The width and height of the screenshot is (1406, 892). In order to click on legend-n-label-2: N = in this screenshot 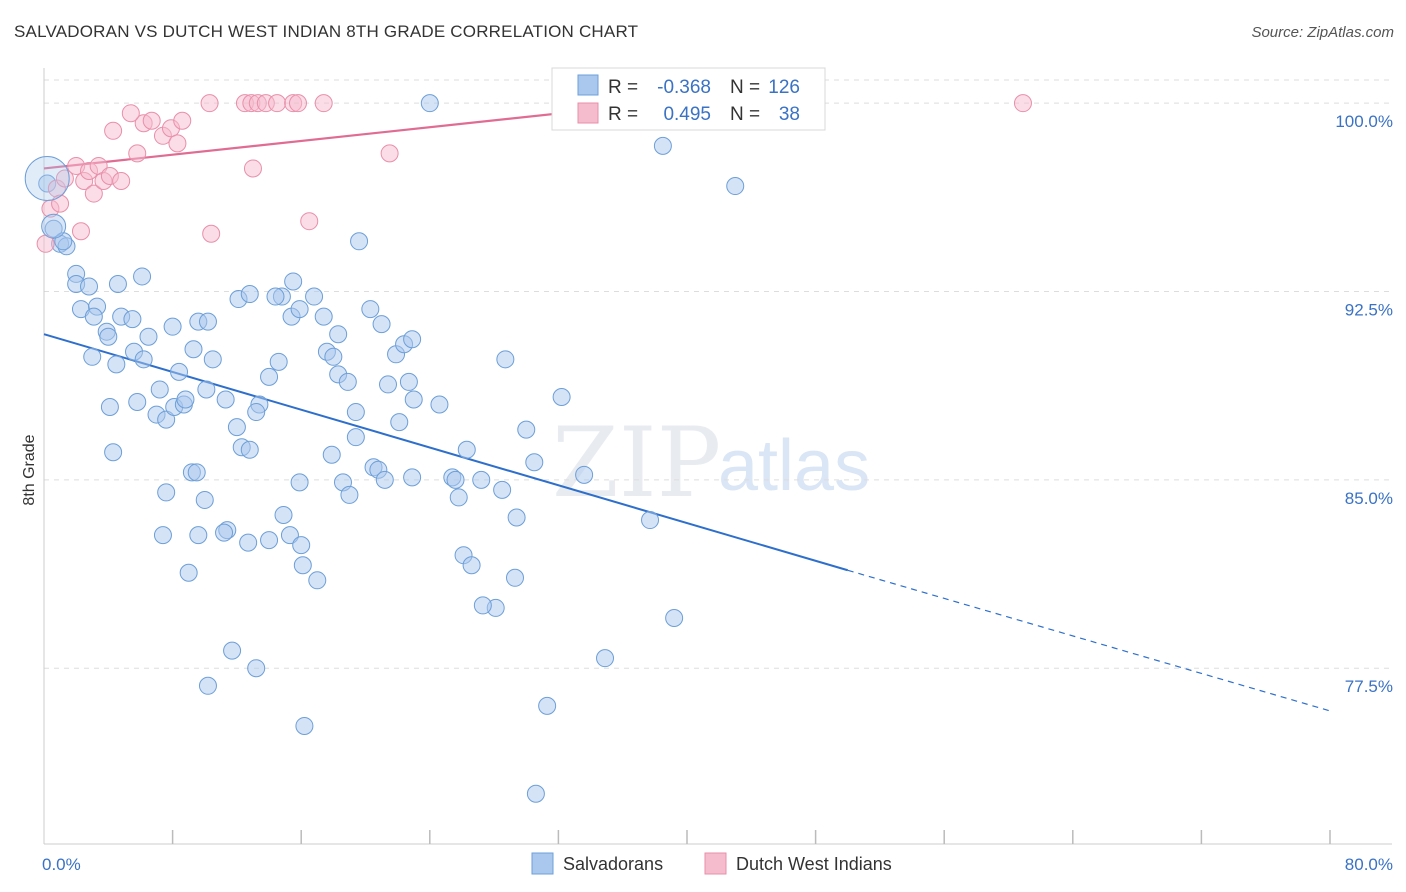, I will do `click(745, 114)`.